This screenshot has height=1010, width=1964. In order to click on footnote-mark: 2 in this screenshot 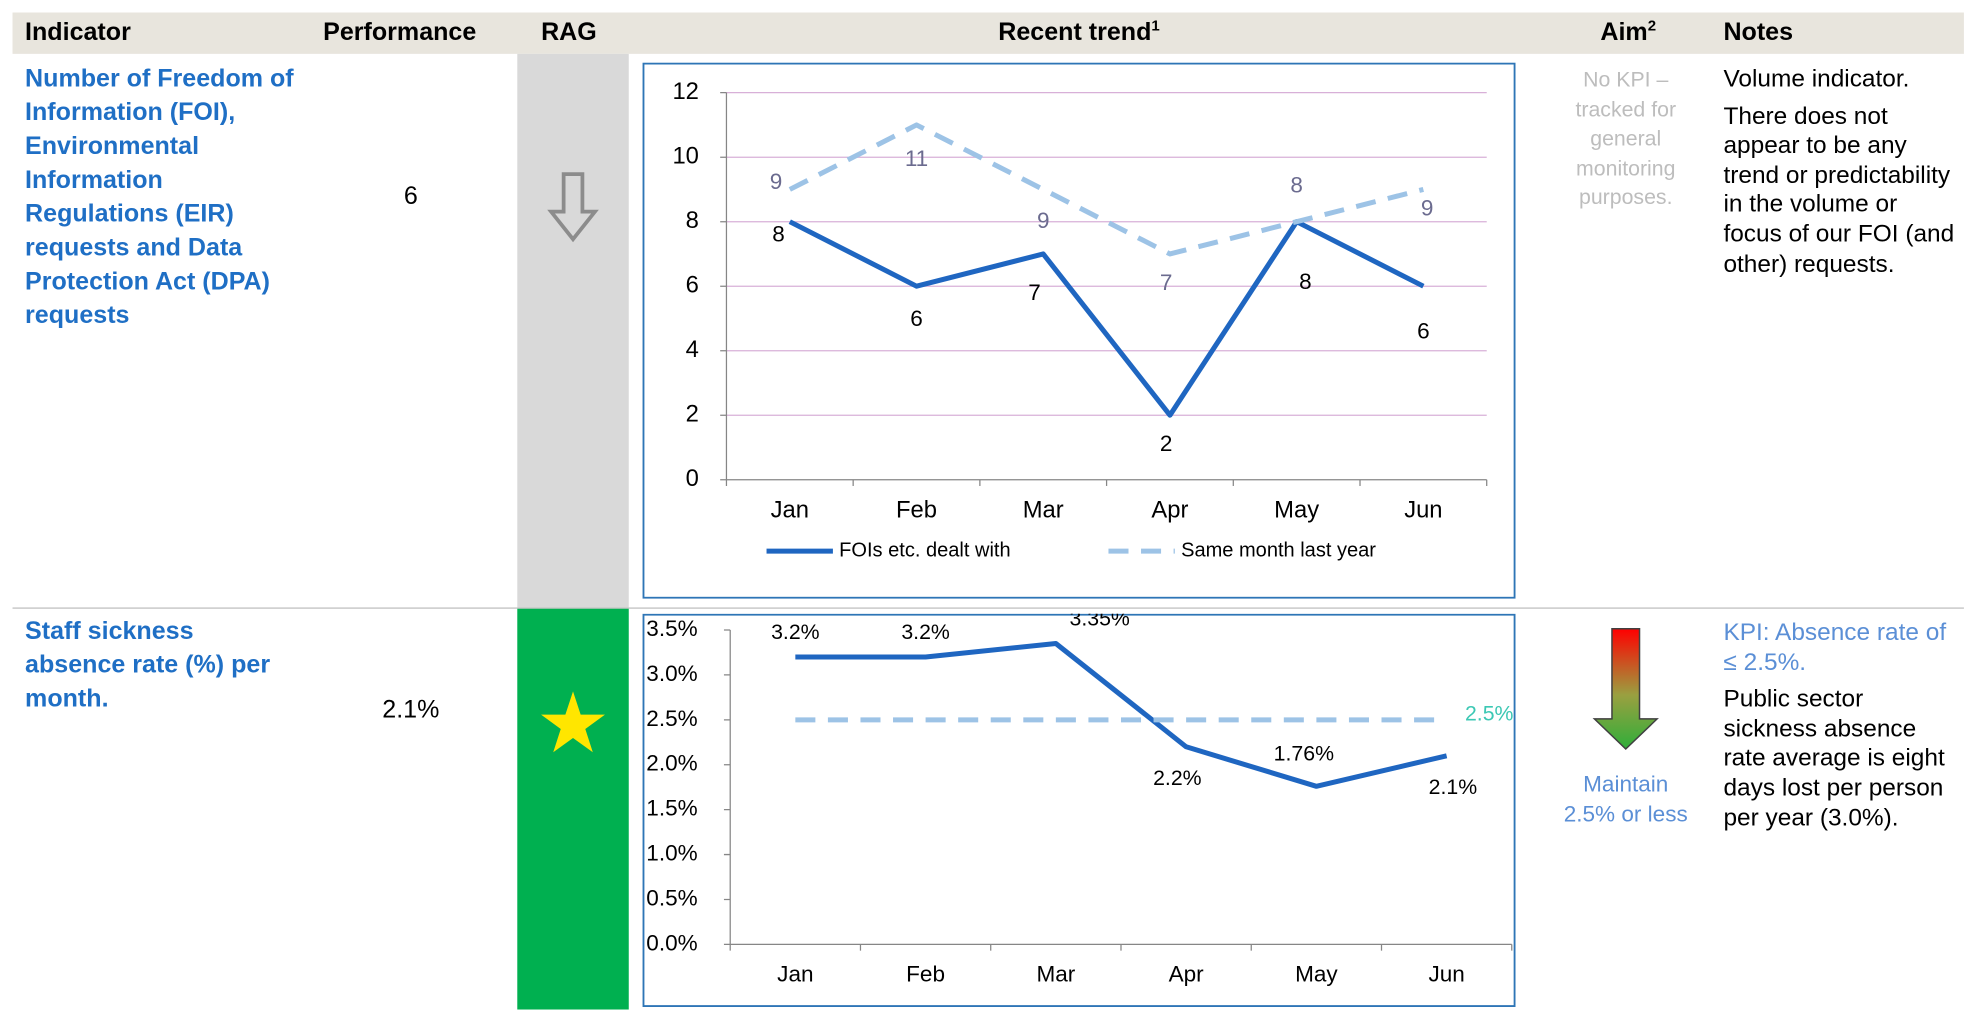, I will do `click(1652, 25)`.